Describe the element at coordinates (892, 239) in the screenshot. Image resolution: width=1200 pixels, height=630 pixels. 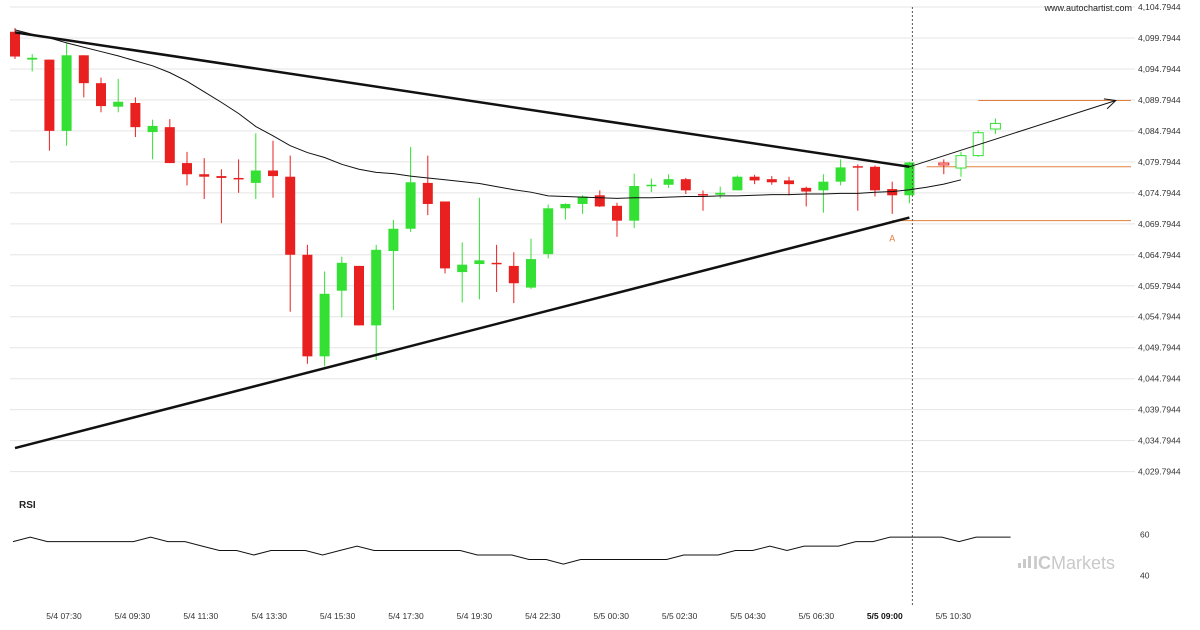
I see `point-label-a: A` at that location.